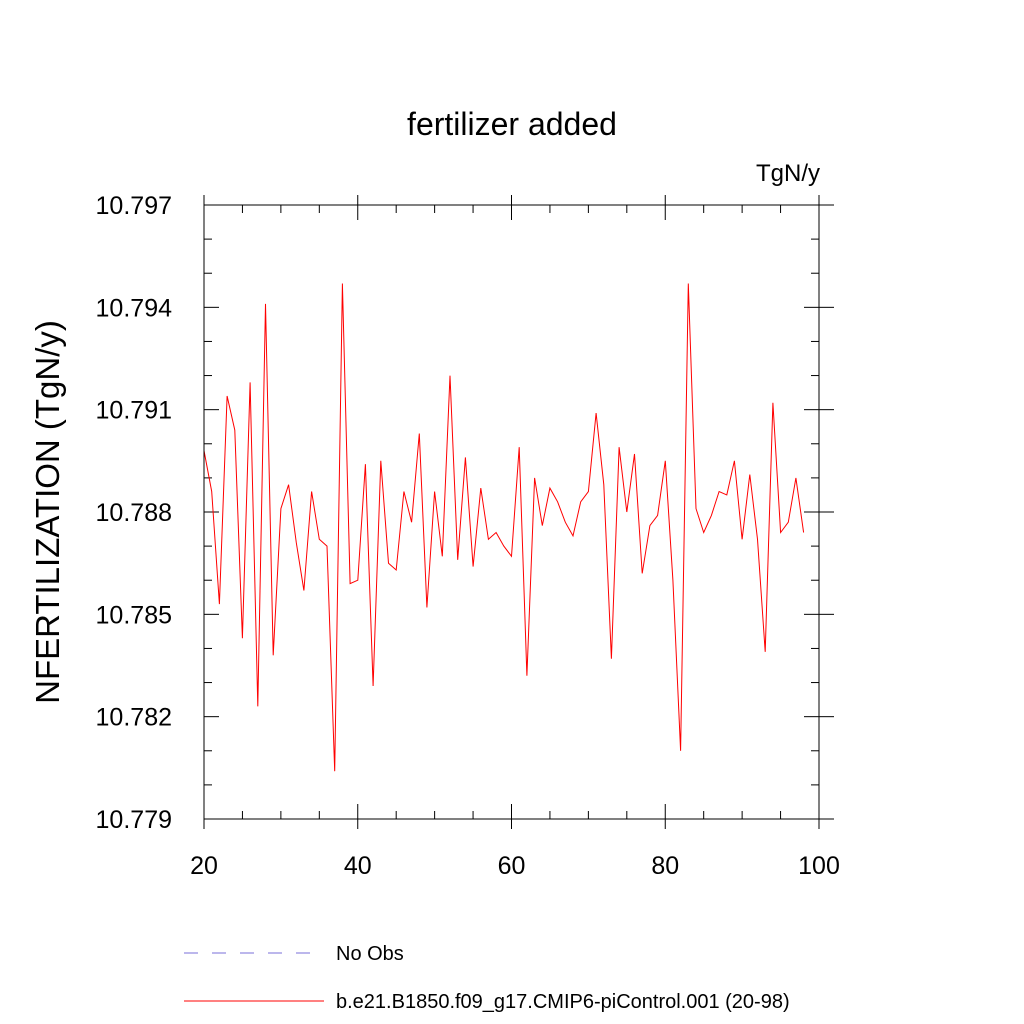 The height and width of the screenshot is (1024, 1024). Describe the element at coordinates (134, 308) in the screenshot. I see `y-tick-label: 10.794` at that location.